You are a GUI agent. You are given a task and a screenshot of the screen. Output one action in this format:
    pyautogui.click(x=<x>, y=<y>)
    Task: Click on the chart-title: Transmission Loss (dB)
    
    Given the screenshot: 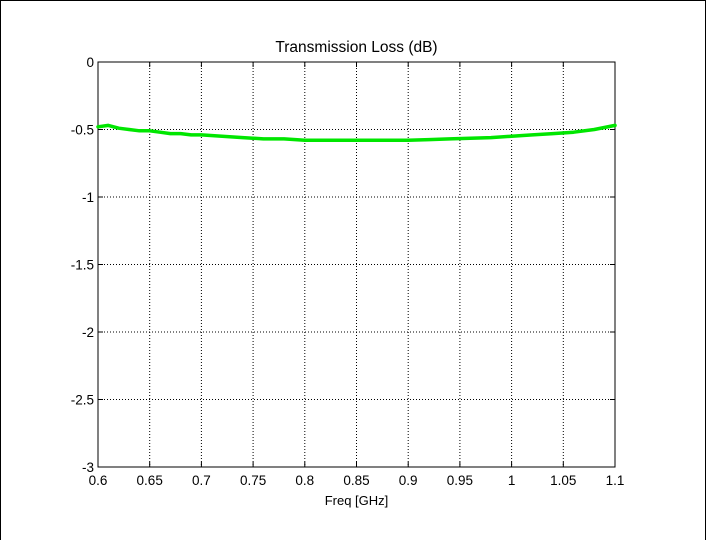 What is the action you would take?
    pyautogui.click(x=356, y=47)
    